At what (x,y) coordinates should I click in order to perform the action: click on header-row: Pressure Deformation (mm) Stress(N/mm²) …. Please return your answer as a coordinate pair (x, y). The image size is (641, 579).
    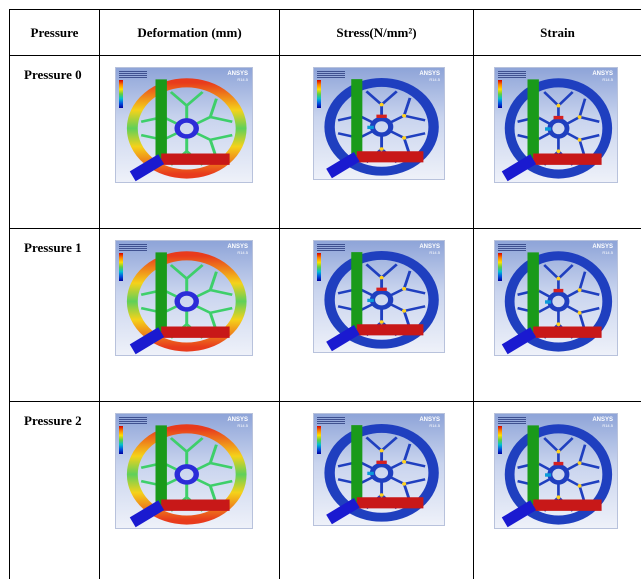
    Looking at the image, I should click on (325, 33).